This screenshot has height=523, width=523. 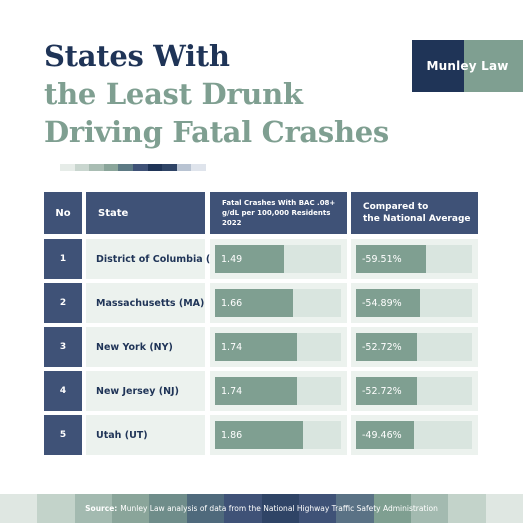 I want to click on header-no: No, so click(x=63, y=213).